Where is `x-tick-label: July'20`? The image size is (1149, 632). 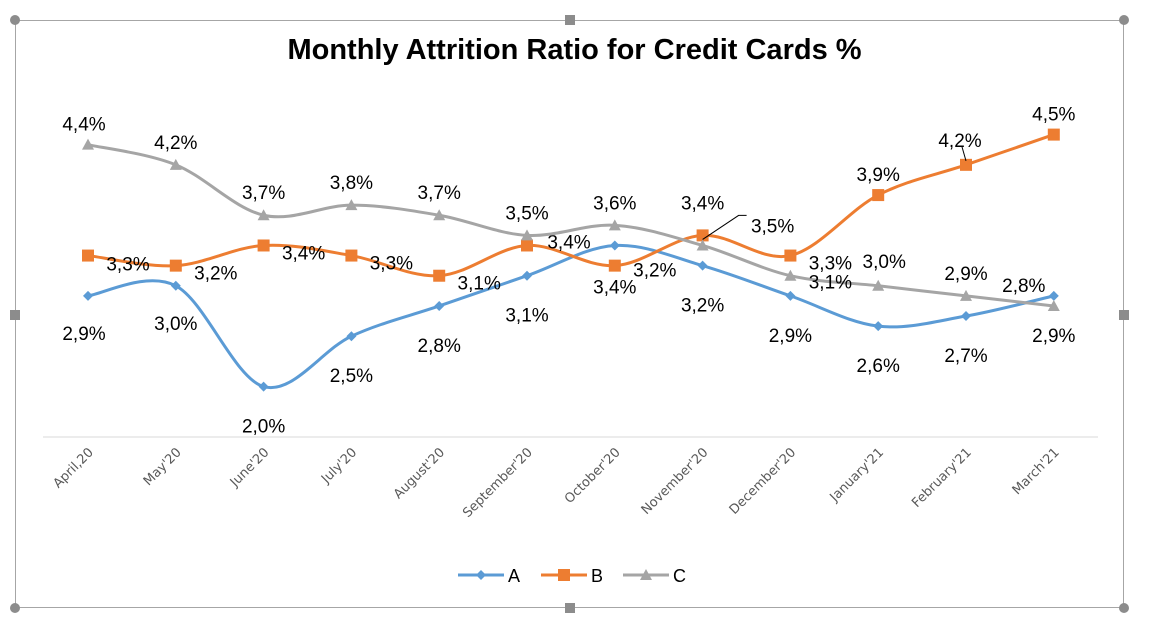 x-tick-label: July'20 is located at coordinates (339, 466).